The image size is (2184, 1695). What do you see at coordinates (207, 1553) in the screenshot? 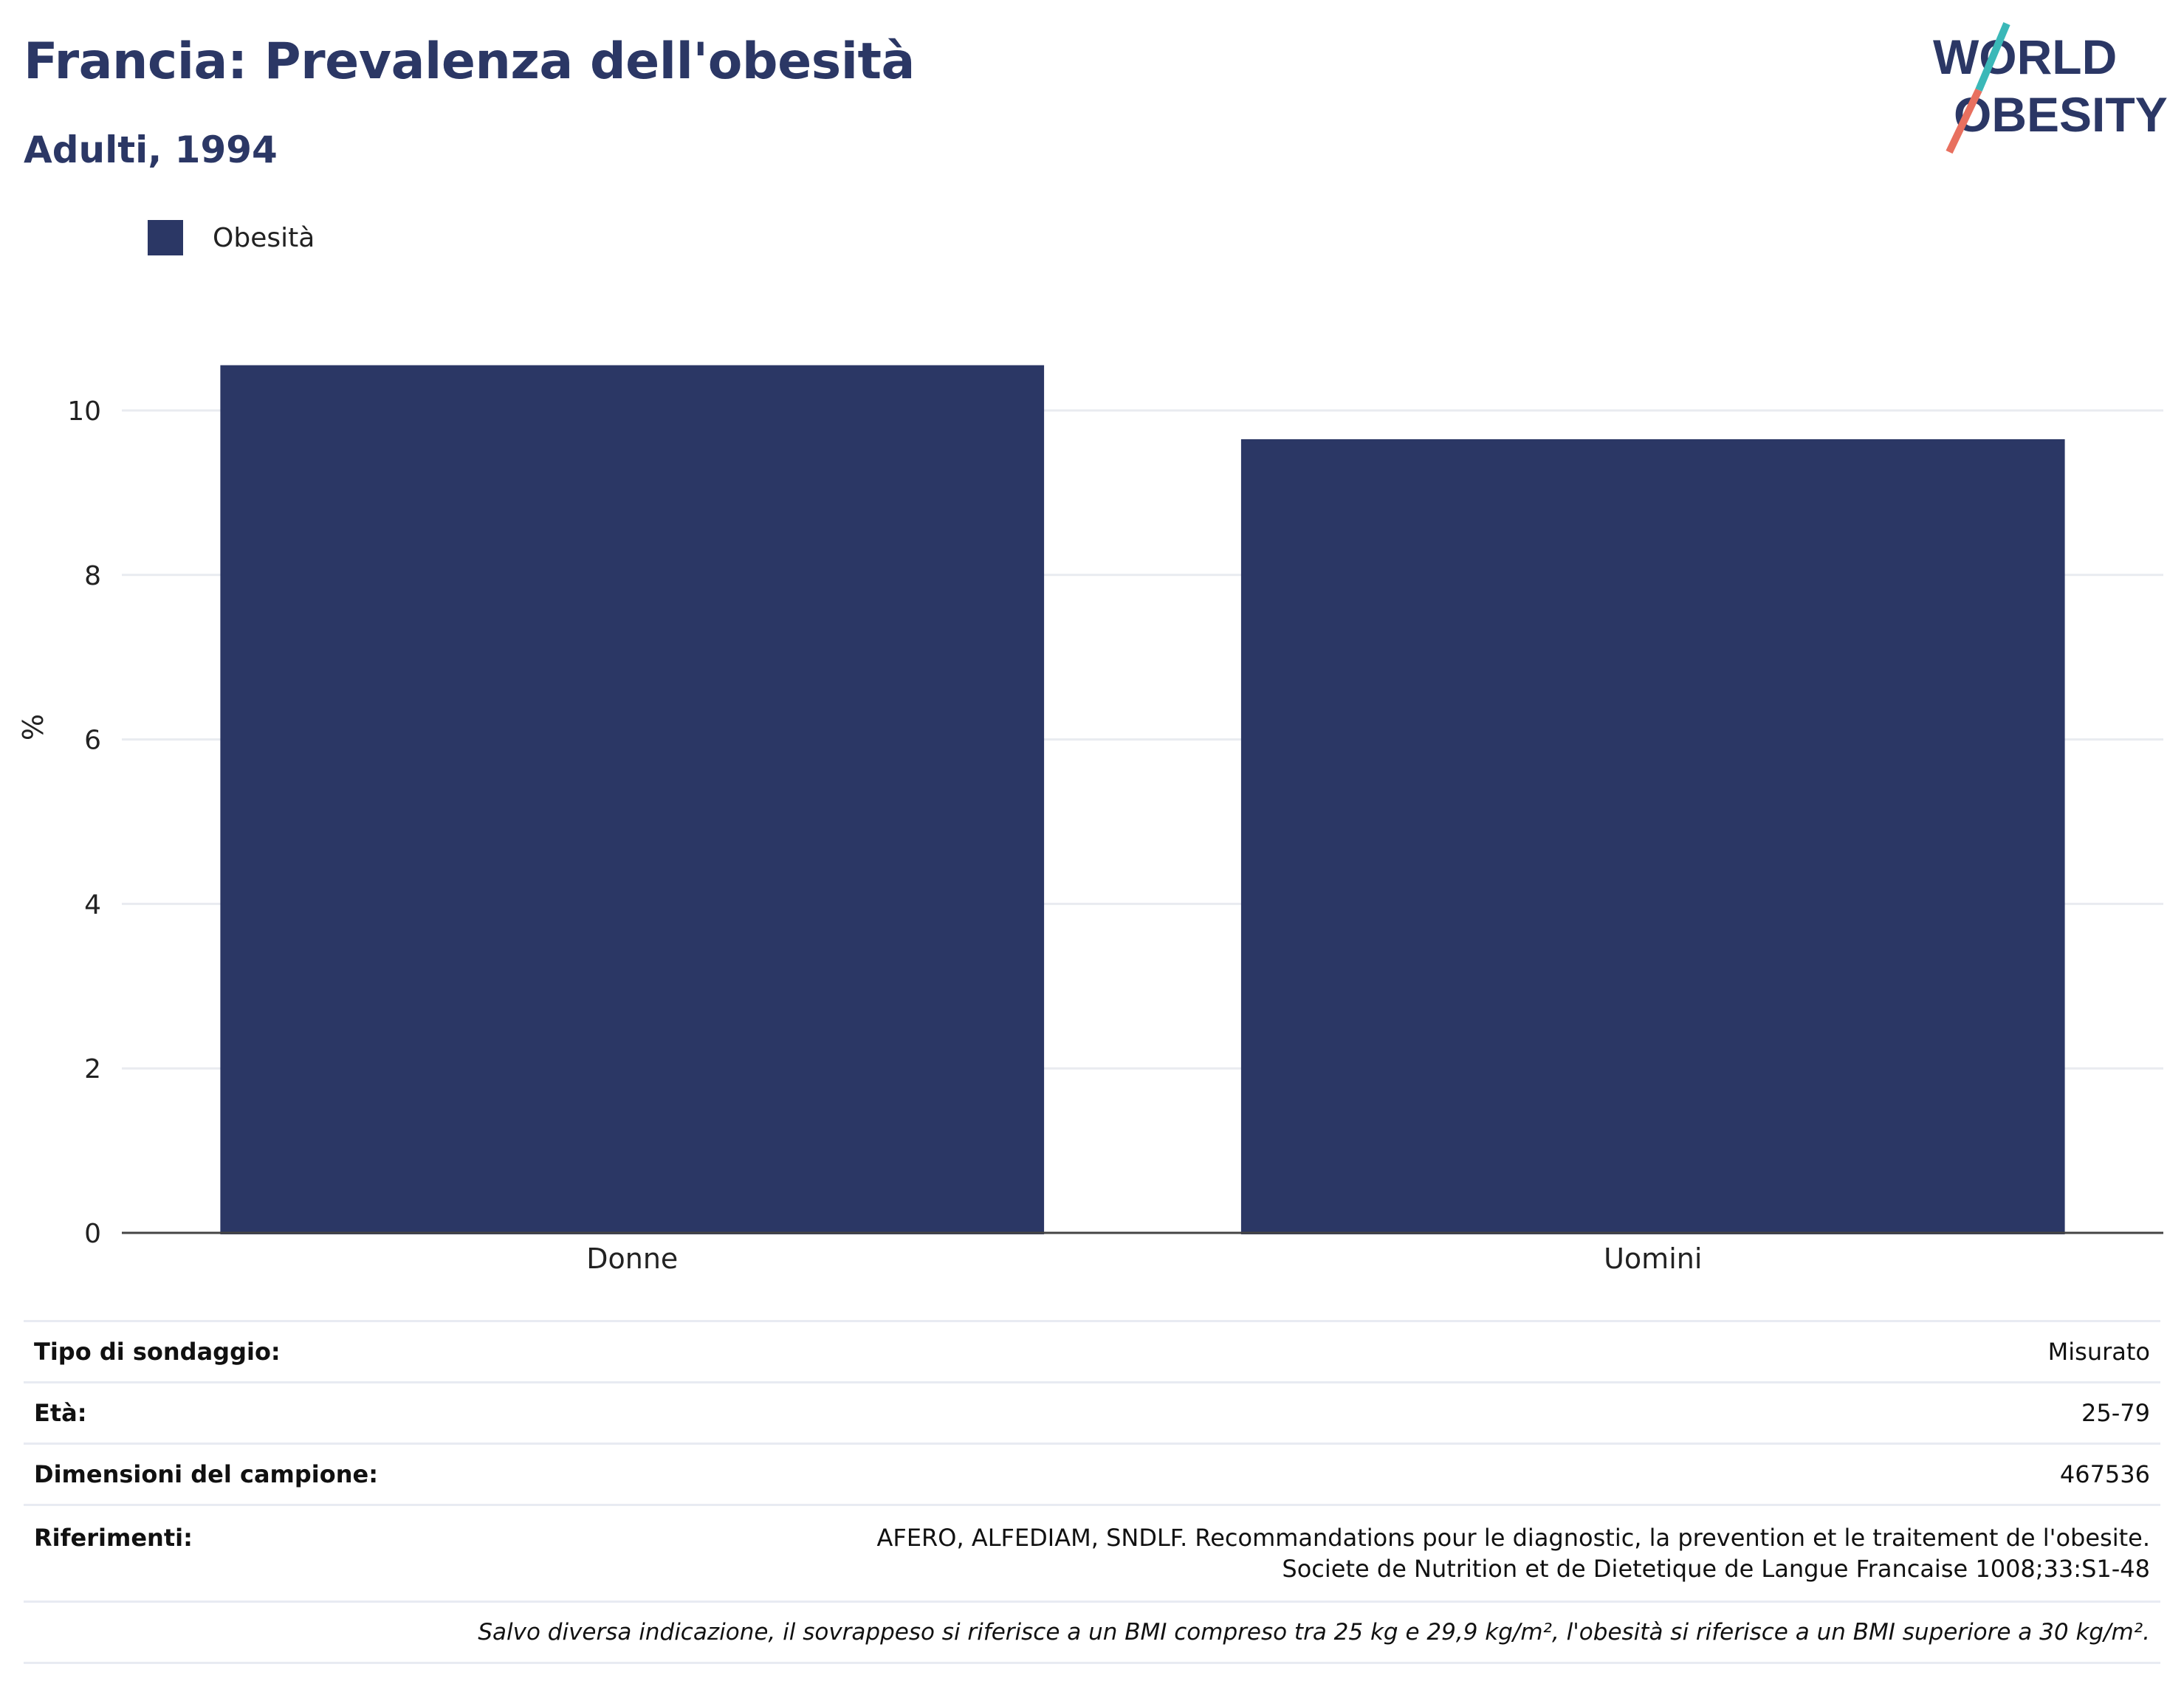
I see `info-key: Riferimenti:` at bounding box center [207, 1553].